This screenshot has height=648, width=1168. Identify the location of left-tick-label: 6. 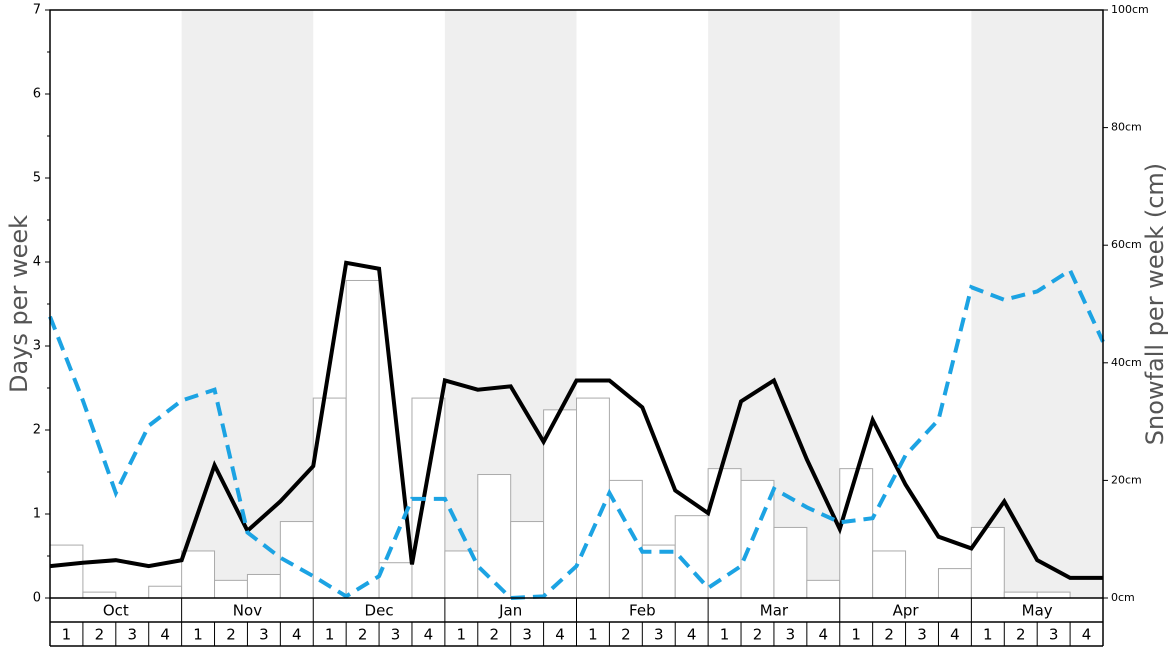
(37, 94).